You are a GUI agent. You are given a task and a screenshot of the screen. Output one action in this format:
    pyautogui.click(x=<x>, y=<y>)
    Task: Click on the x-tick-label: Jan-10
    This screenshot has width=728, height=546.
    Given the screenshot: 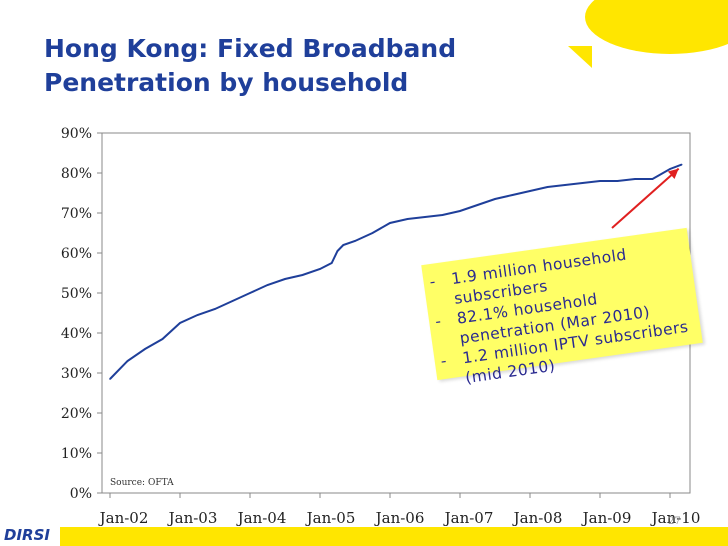 What is the action you would take?
    pyautogui.click(x=675, y=518)
    